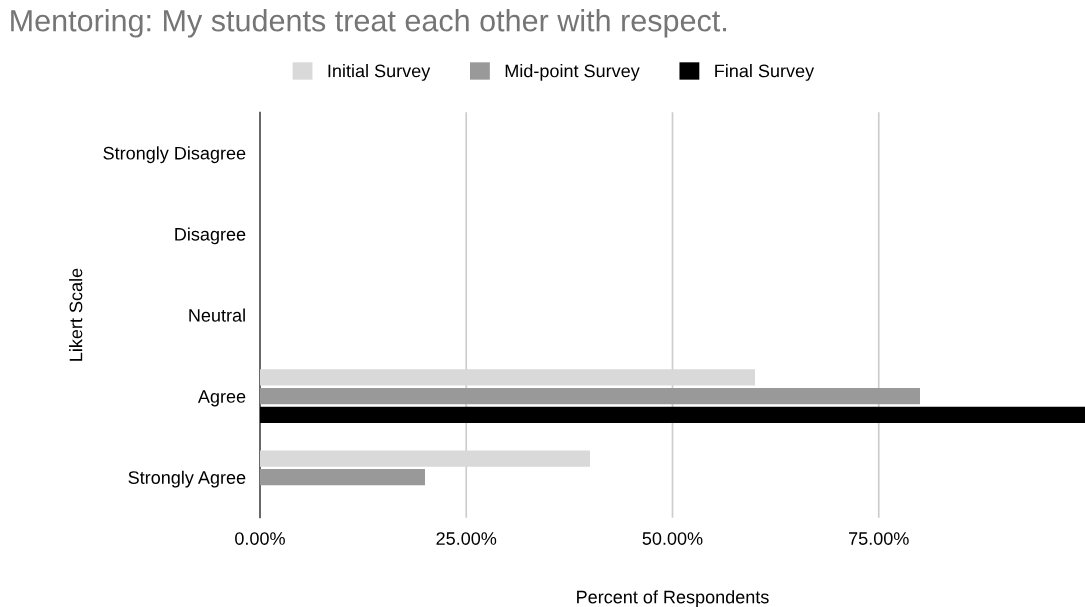  I want to click on legend-label: Initial Survey, so click(379, 72).